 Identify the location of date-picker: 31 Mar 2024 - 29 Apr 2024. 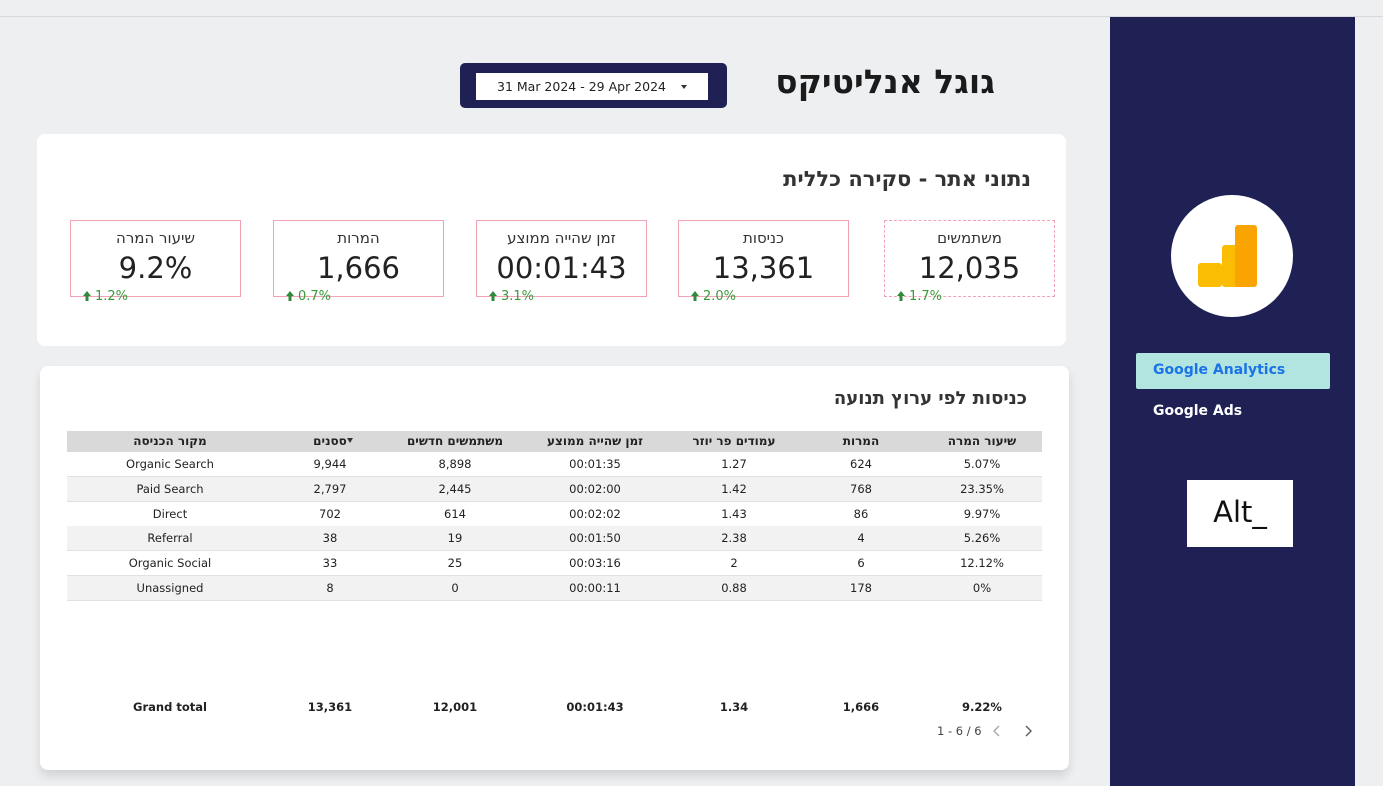
(592, 86).